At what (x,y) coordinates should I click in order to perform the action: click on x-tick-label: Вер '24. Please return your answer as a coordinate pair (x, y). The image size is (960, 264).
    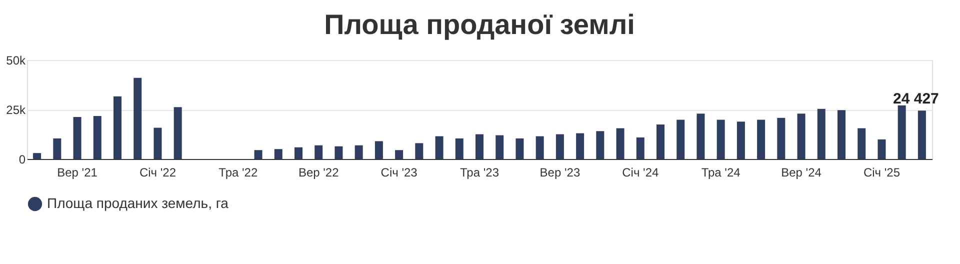
    Looking at the image, I should click on (801, 173).